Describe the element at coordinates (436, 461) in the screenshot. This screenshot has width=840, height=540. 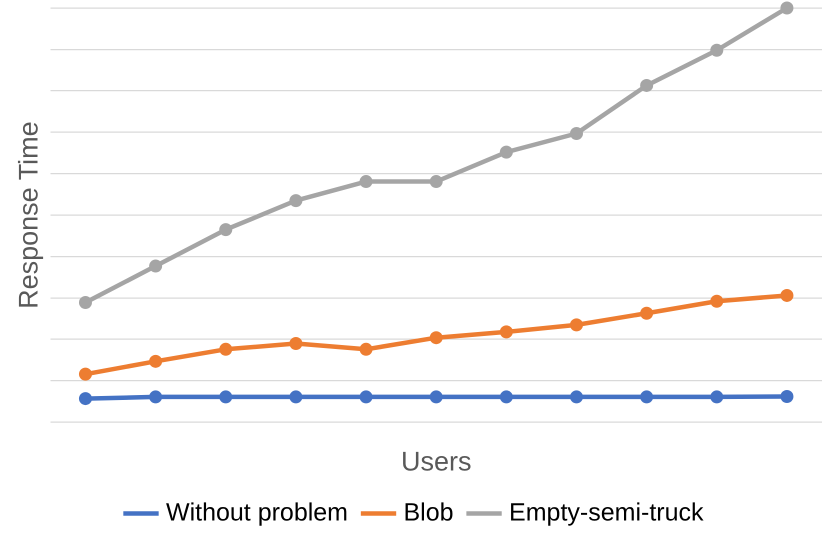
I see `x-axis-title: Users` at that location.